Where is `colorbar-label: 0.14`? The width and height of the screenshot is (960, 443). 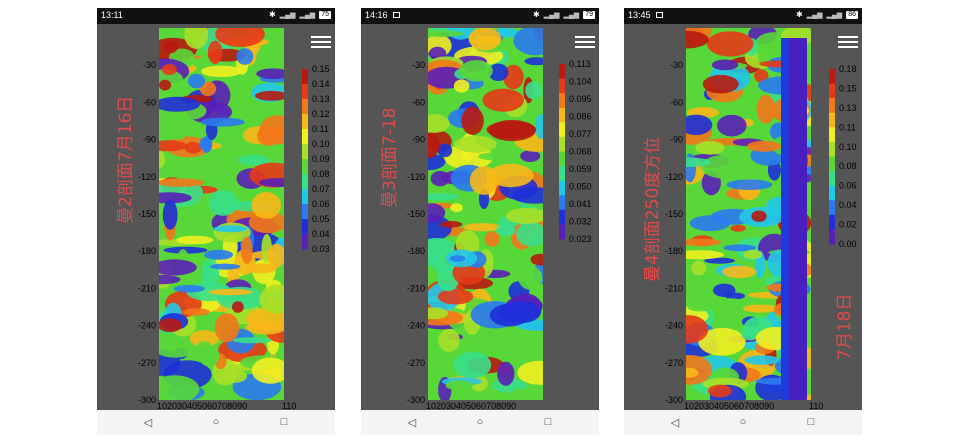
colorbar-label: 0.14 is located at coordinates (321, 84).